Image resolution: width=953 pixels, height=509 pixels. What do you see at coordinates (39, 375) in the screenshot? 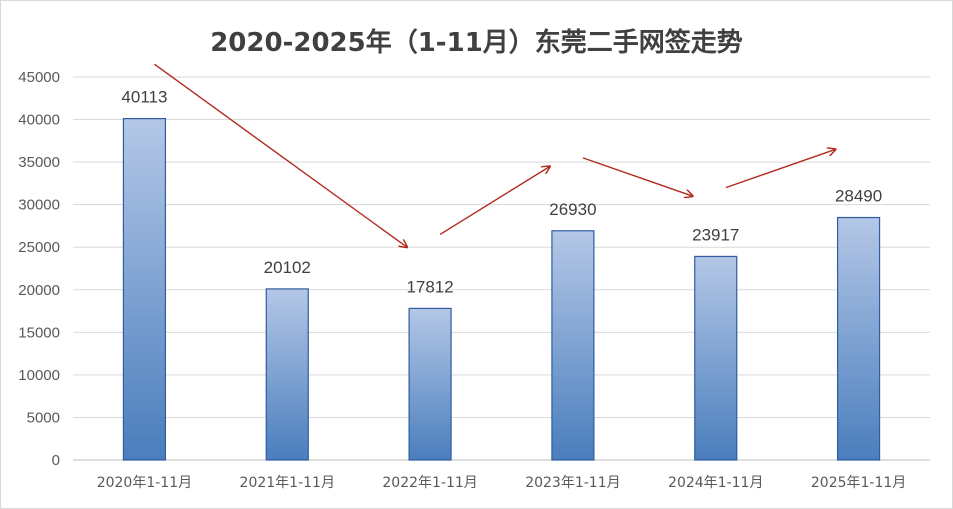
I see `y-tick-label: 10000` at bounding box center [39, 375].